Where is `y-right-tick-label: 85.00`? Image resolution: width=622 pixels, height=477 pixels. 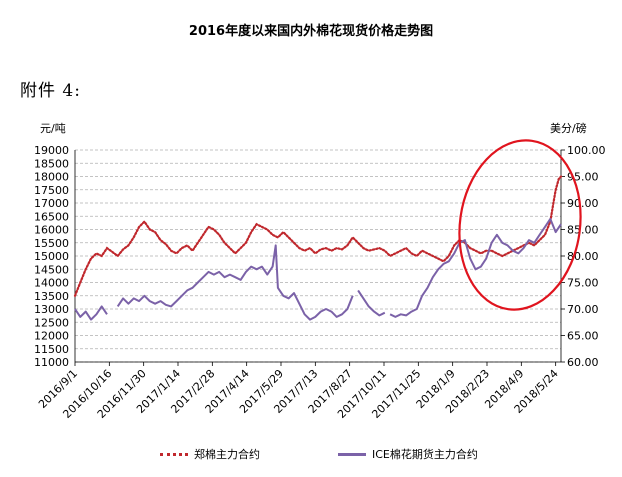
y-right-tick-label: 85.00 is located at coordinates (583, 230).